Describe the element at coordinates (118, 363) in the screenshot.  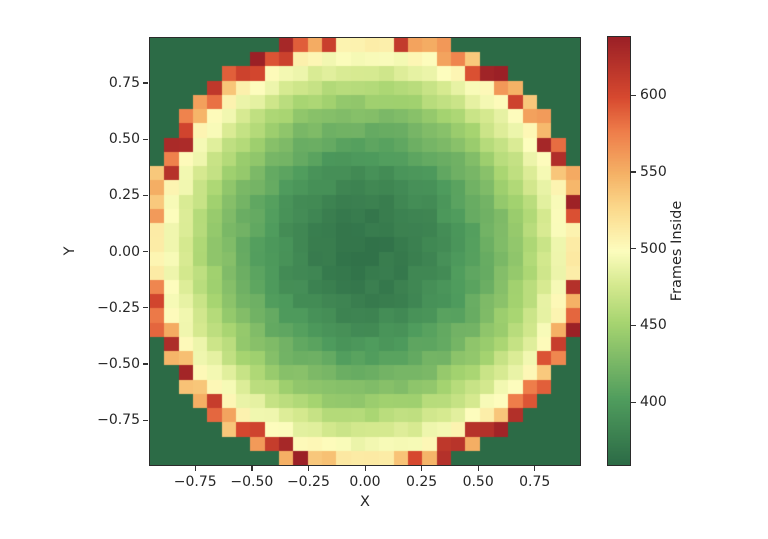
I see `y-tick-label: −0.50` at that location.